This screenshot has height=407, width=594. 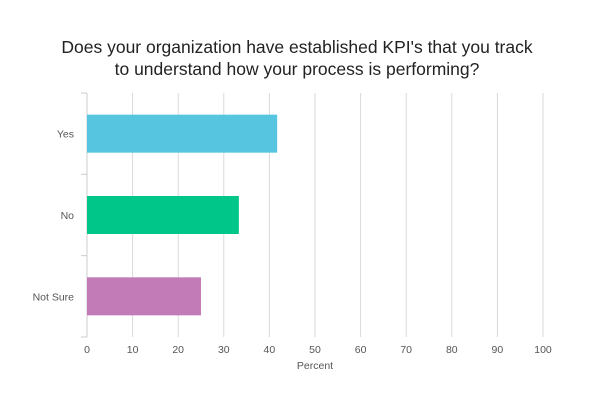 I want to click on y-category-label: No, so click(x=68, y=216).